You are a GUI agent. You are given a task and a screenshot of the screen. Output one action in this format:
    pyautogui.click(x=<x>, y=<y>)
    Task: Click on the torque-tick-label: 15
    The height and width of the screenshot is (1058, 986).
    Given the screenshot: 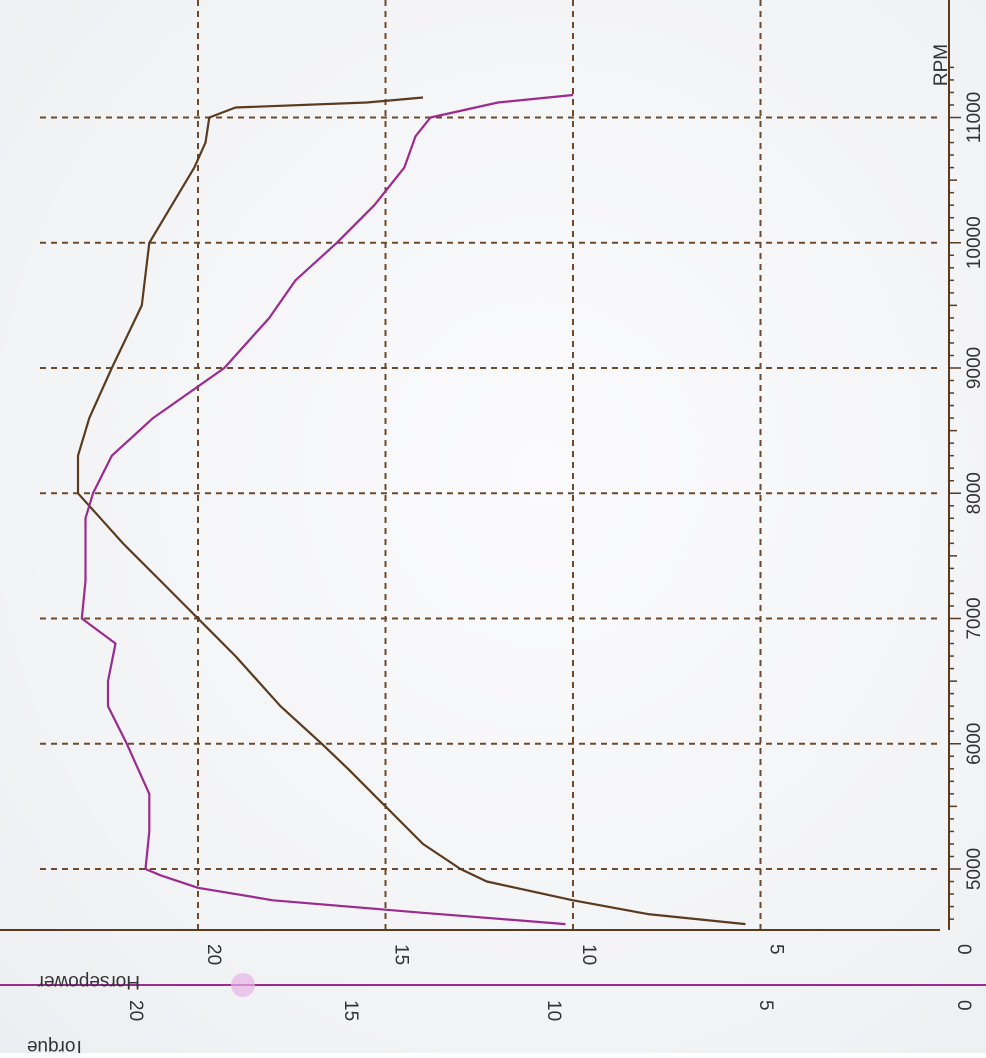 What is the action you would take?
    pyautogui.click(x=350, y=1010)
    